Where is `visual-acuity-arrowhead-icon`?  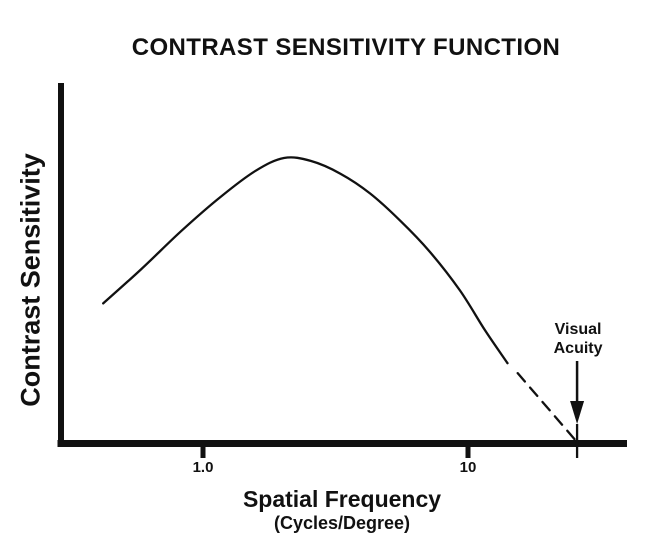 visual-acuity-arrowhead-icon is located at coordinates (577, 412).